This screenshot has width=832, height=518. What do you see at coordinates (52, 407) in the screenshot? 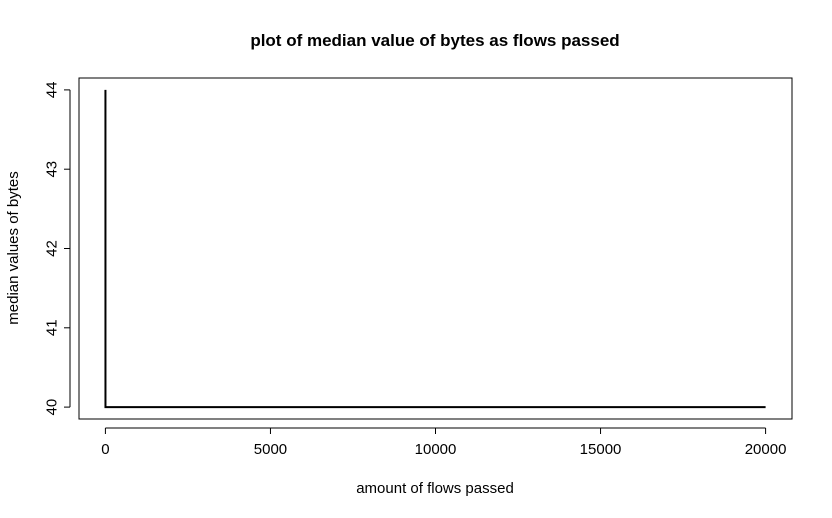
I see `y-tick-label: 40` at bounding box center [52, 407].